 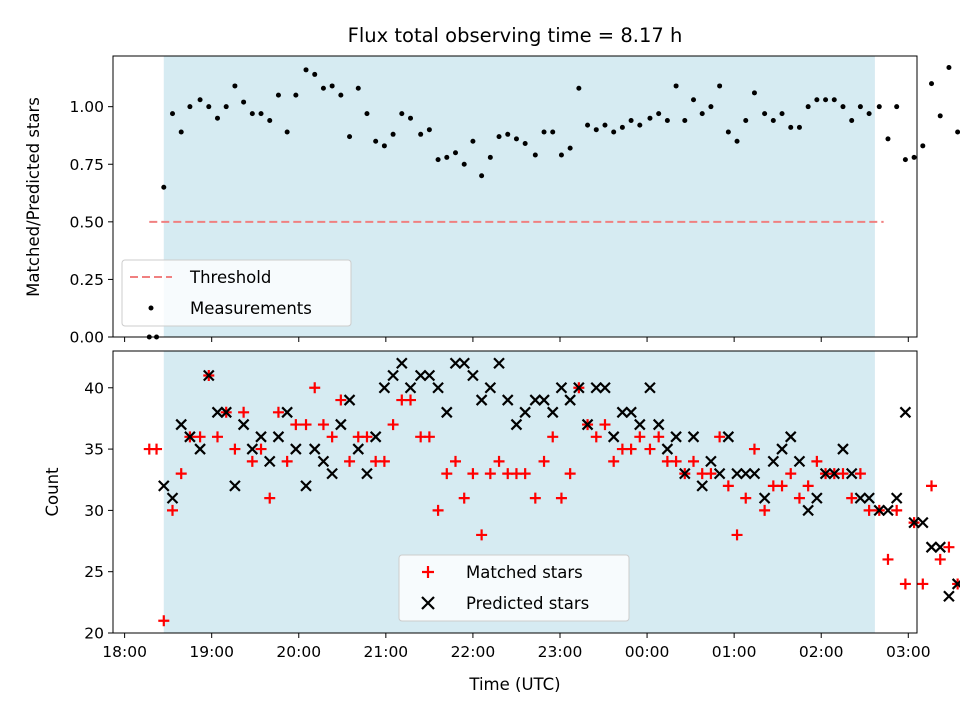 I want to click on ratio-y-tick-label: 1.00, so click(x=86, y=107).